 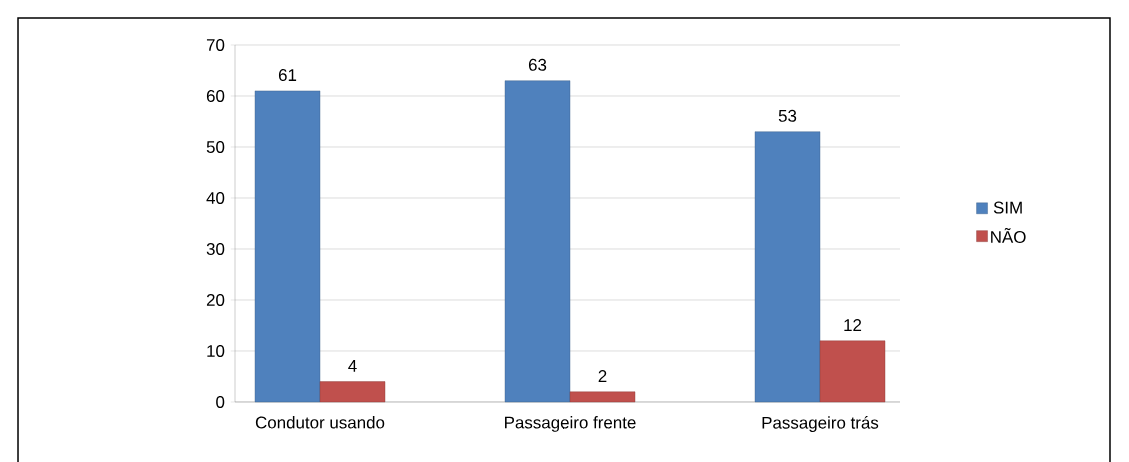 I want to click on data-label: 63, so click(x=537, y=64).